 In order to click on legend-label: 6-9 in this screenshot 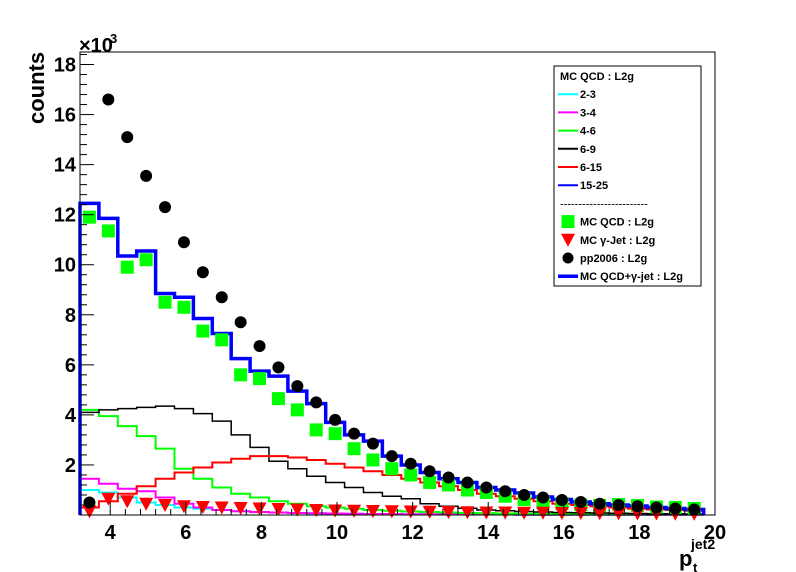, I will do `click(588, 150)`.